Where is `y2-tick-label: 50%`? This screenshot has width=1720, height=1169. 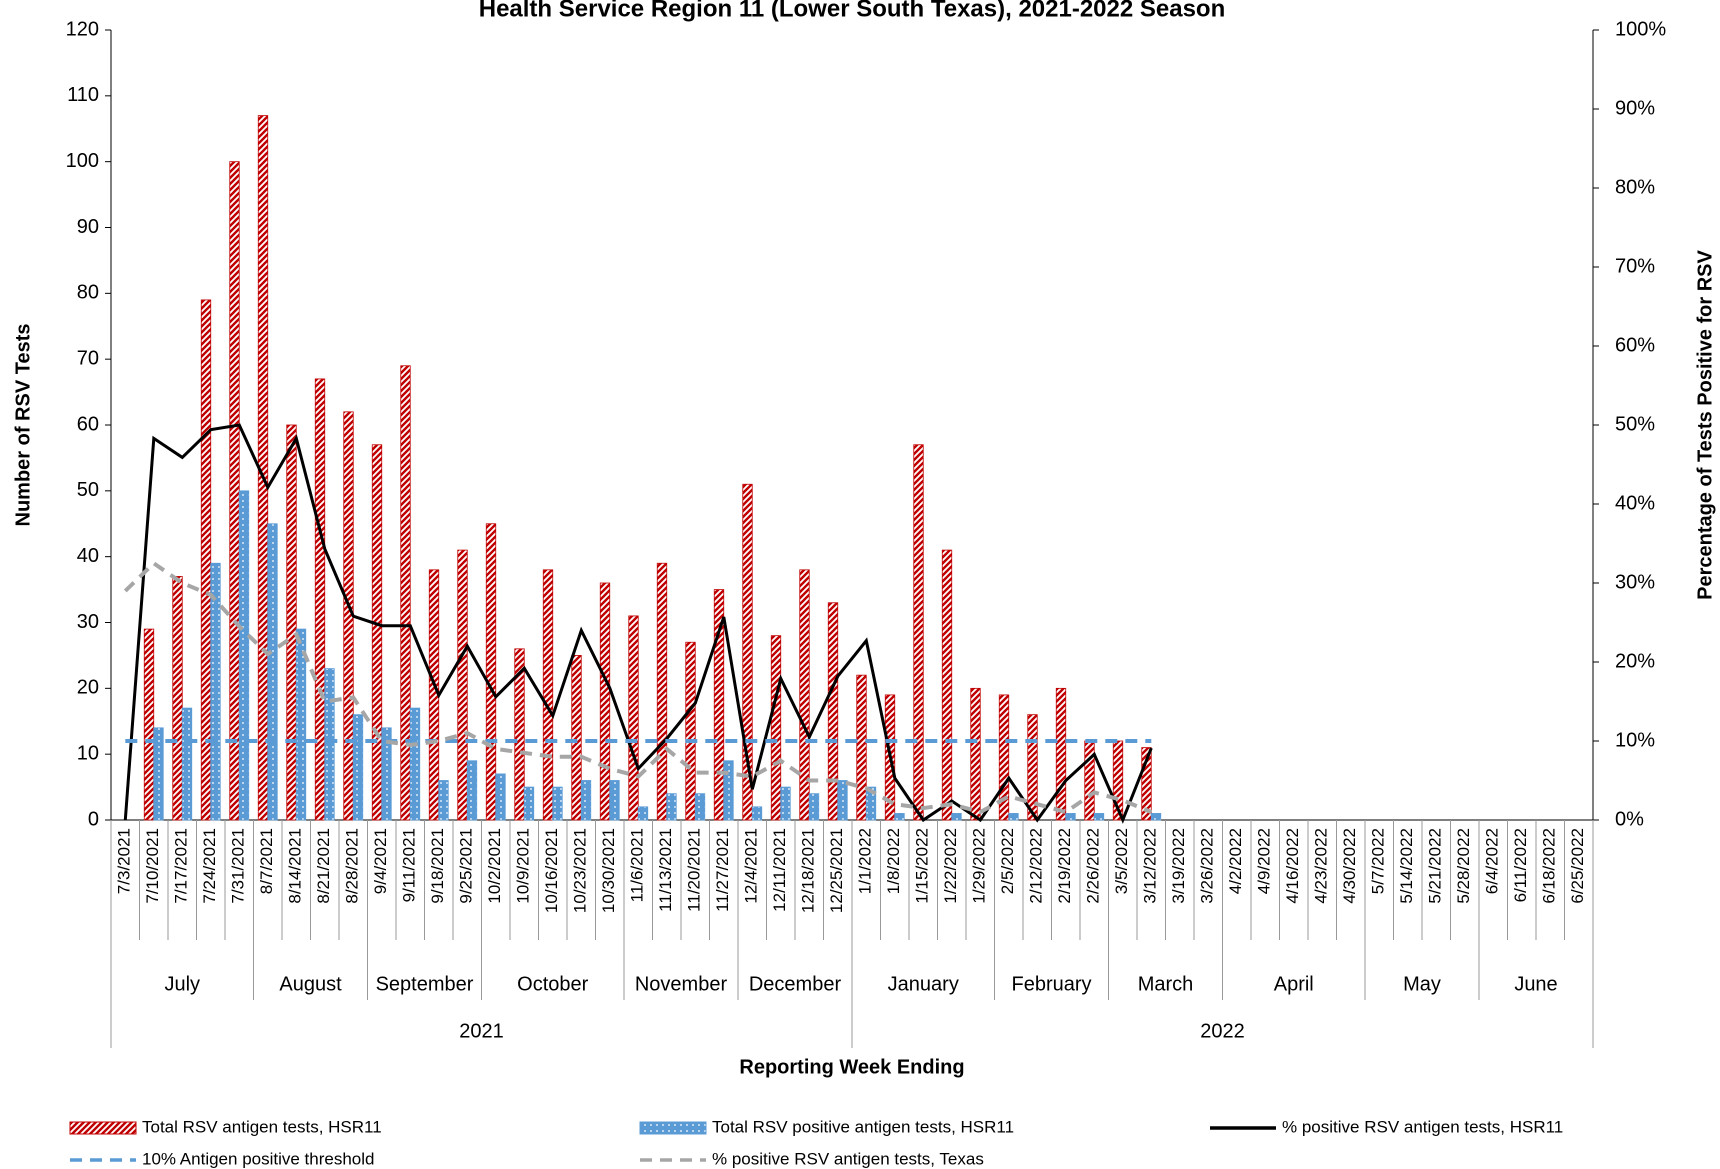
y2-tick-label: 50% is located at coordinates (1635, 424).